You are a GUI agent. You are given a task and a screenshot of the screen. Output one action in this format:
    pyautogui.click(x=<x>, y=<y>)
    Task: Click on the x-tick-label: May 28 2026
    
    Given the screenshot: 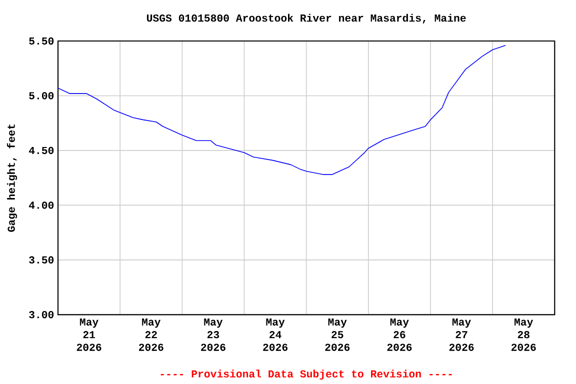 What is the action you would take?
    pyautogui.click(x=523, y=334)
    